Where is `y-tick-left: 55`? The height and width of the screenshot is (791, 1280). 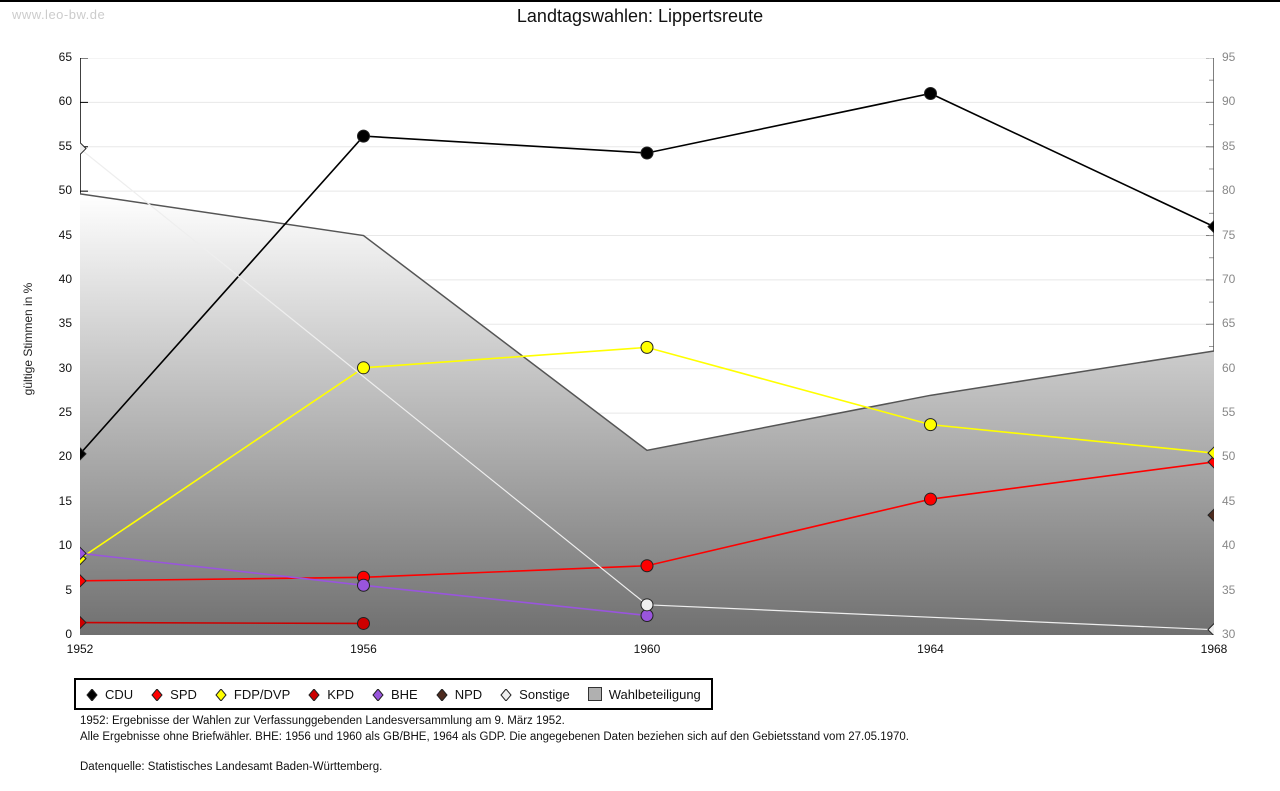
y-tick-left: 55 is located at coordinates (65, 145).